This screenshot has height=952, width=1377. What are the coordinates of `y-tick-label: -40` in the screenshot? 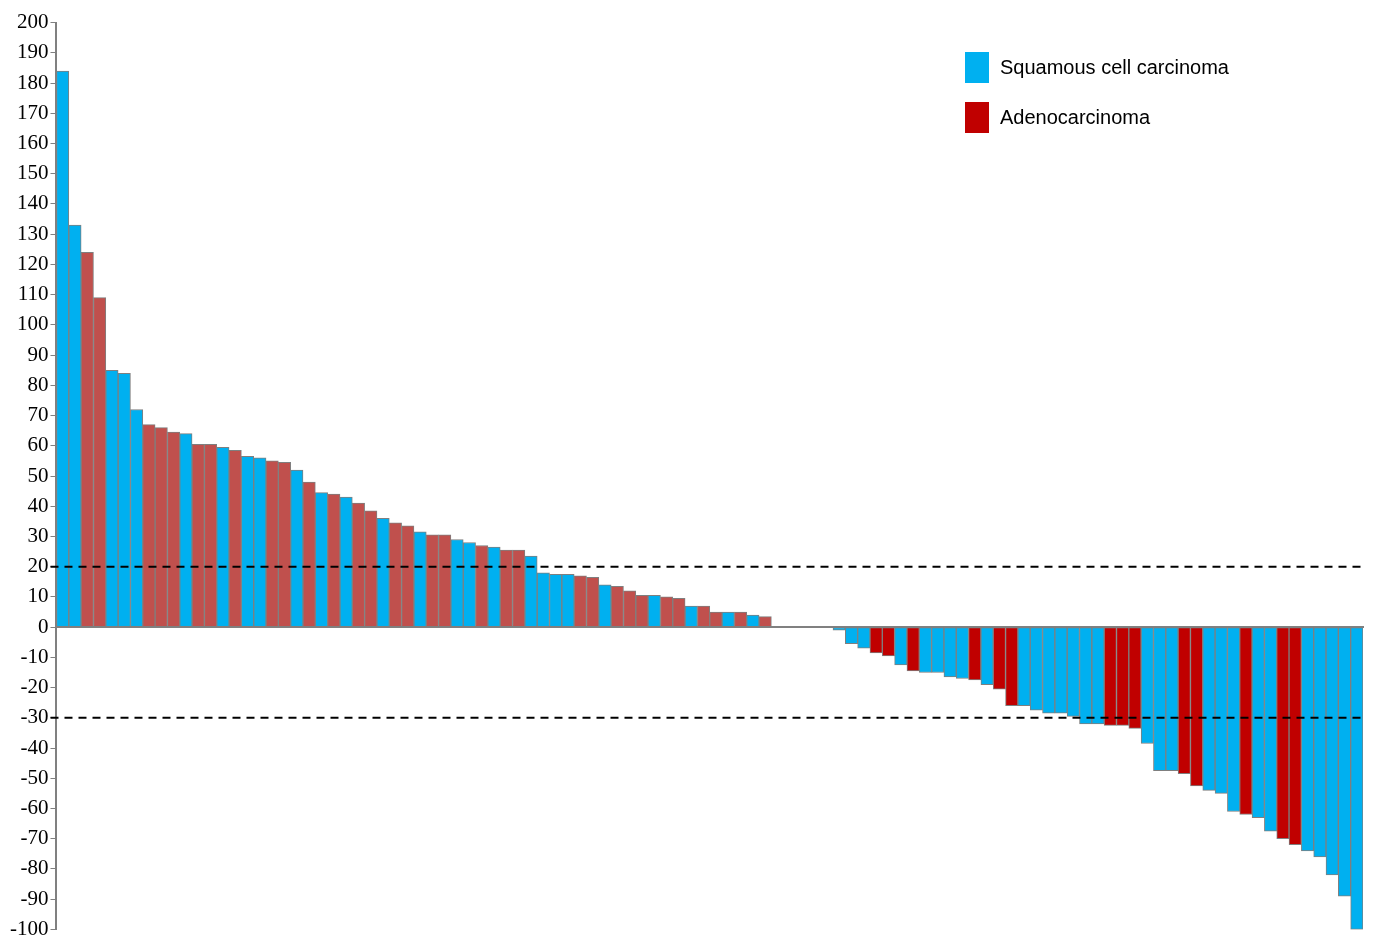 It's located at (34, 746).